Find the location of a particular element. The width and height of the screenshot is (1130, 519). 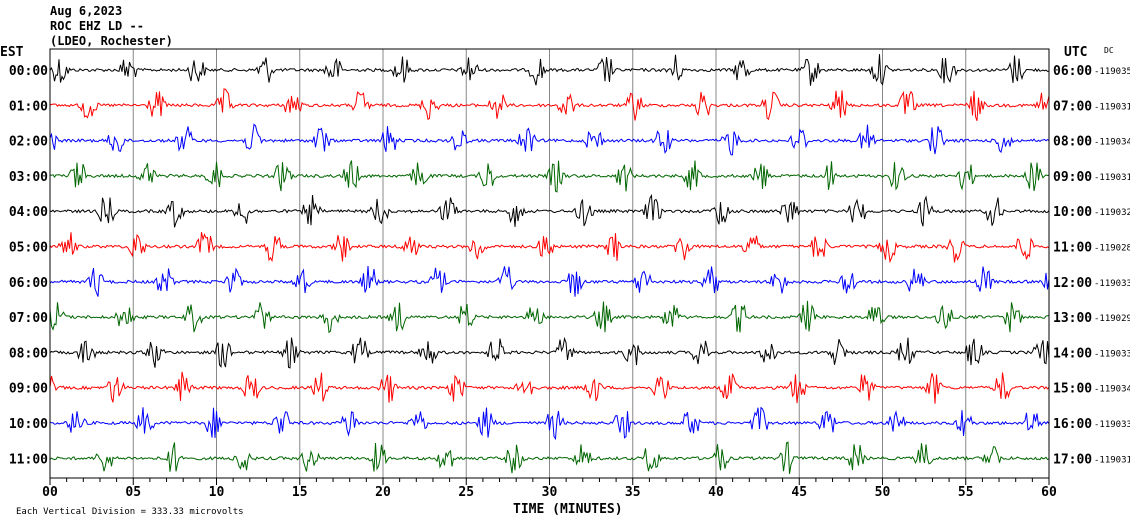

est-row-label: 11:00 is located at coordinates (28, 459).